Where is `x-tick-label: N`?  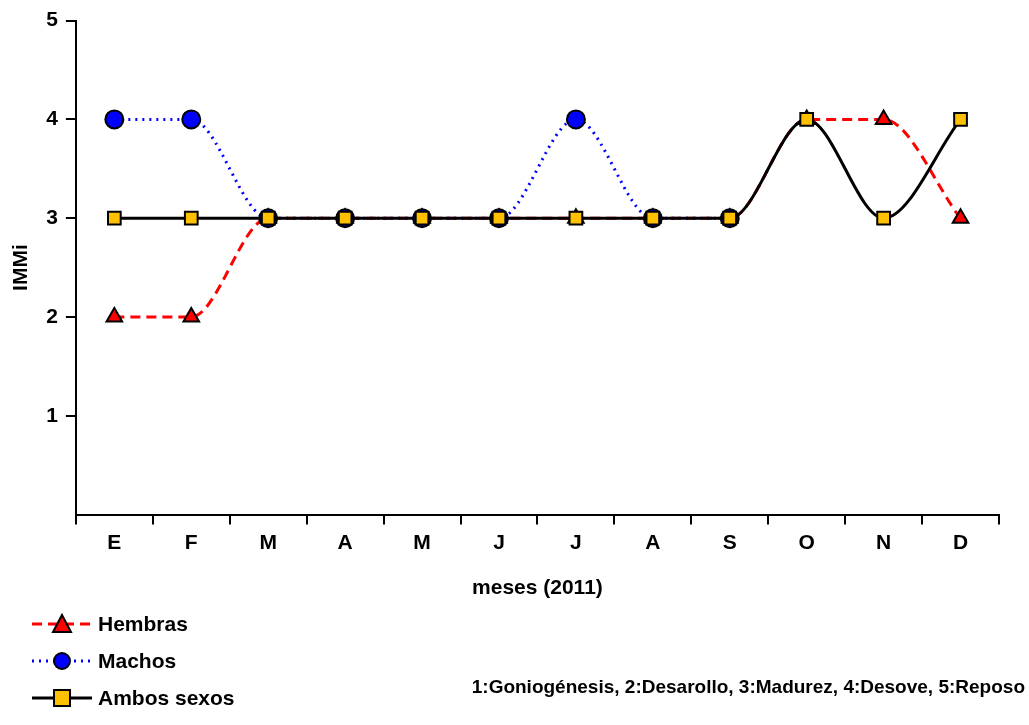
x-tick-label: N is located at coordinates (884, 541).